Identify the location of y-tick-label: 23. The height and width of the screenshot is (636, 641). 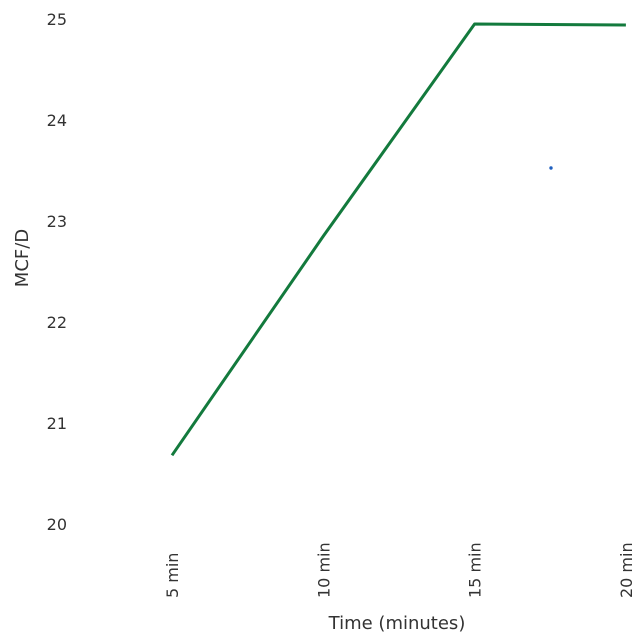
(57, 221).